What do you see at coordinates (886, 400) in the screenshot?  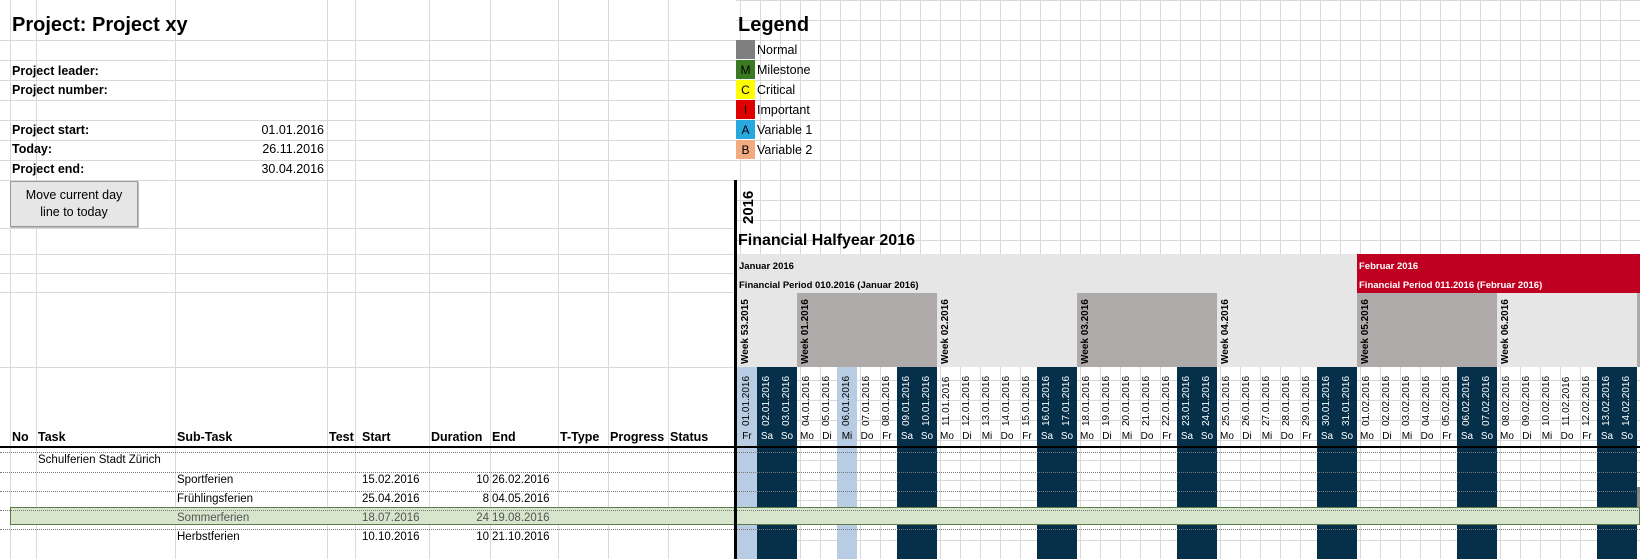 I see `date-label: 08.01.2016` at bounding box center [886, 400].